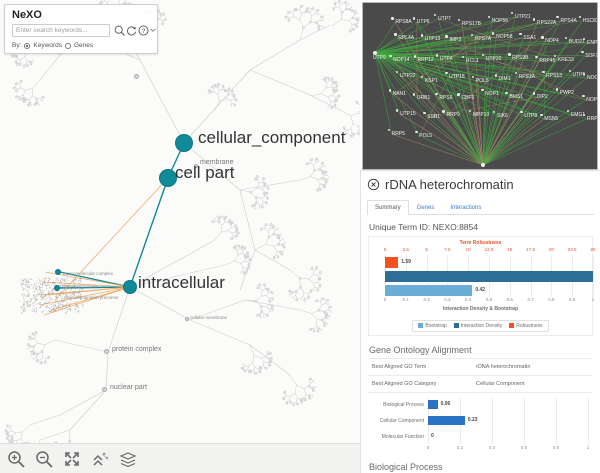  What do you see at coordinates (131, 30) in the screenshot?
I see `reset-icon` at bounding box center [131, 30].